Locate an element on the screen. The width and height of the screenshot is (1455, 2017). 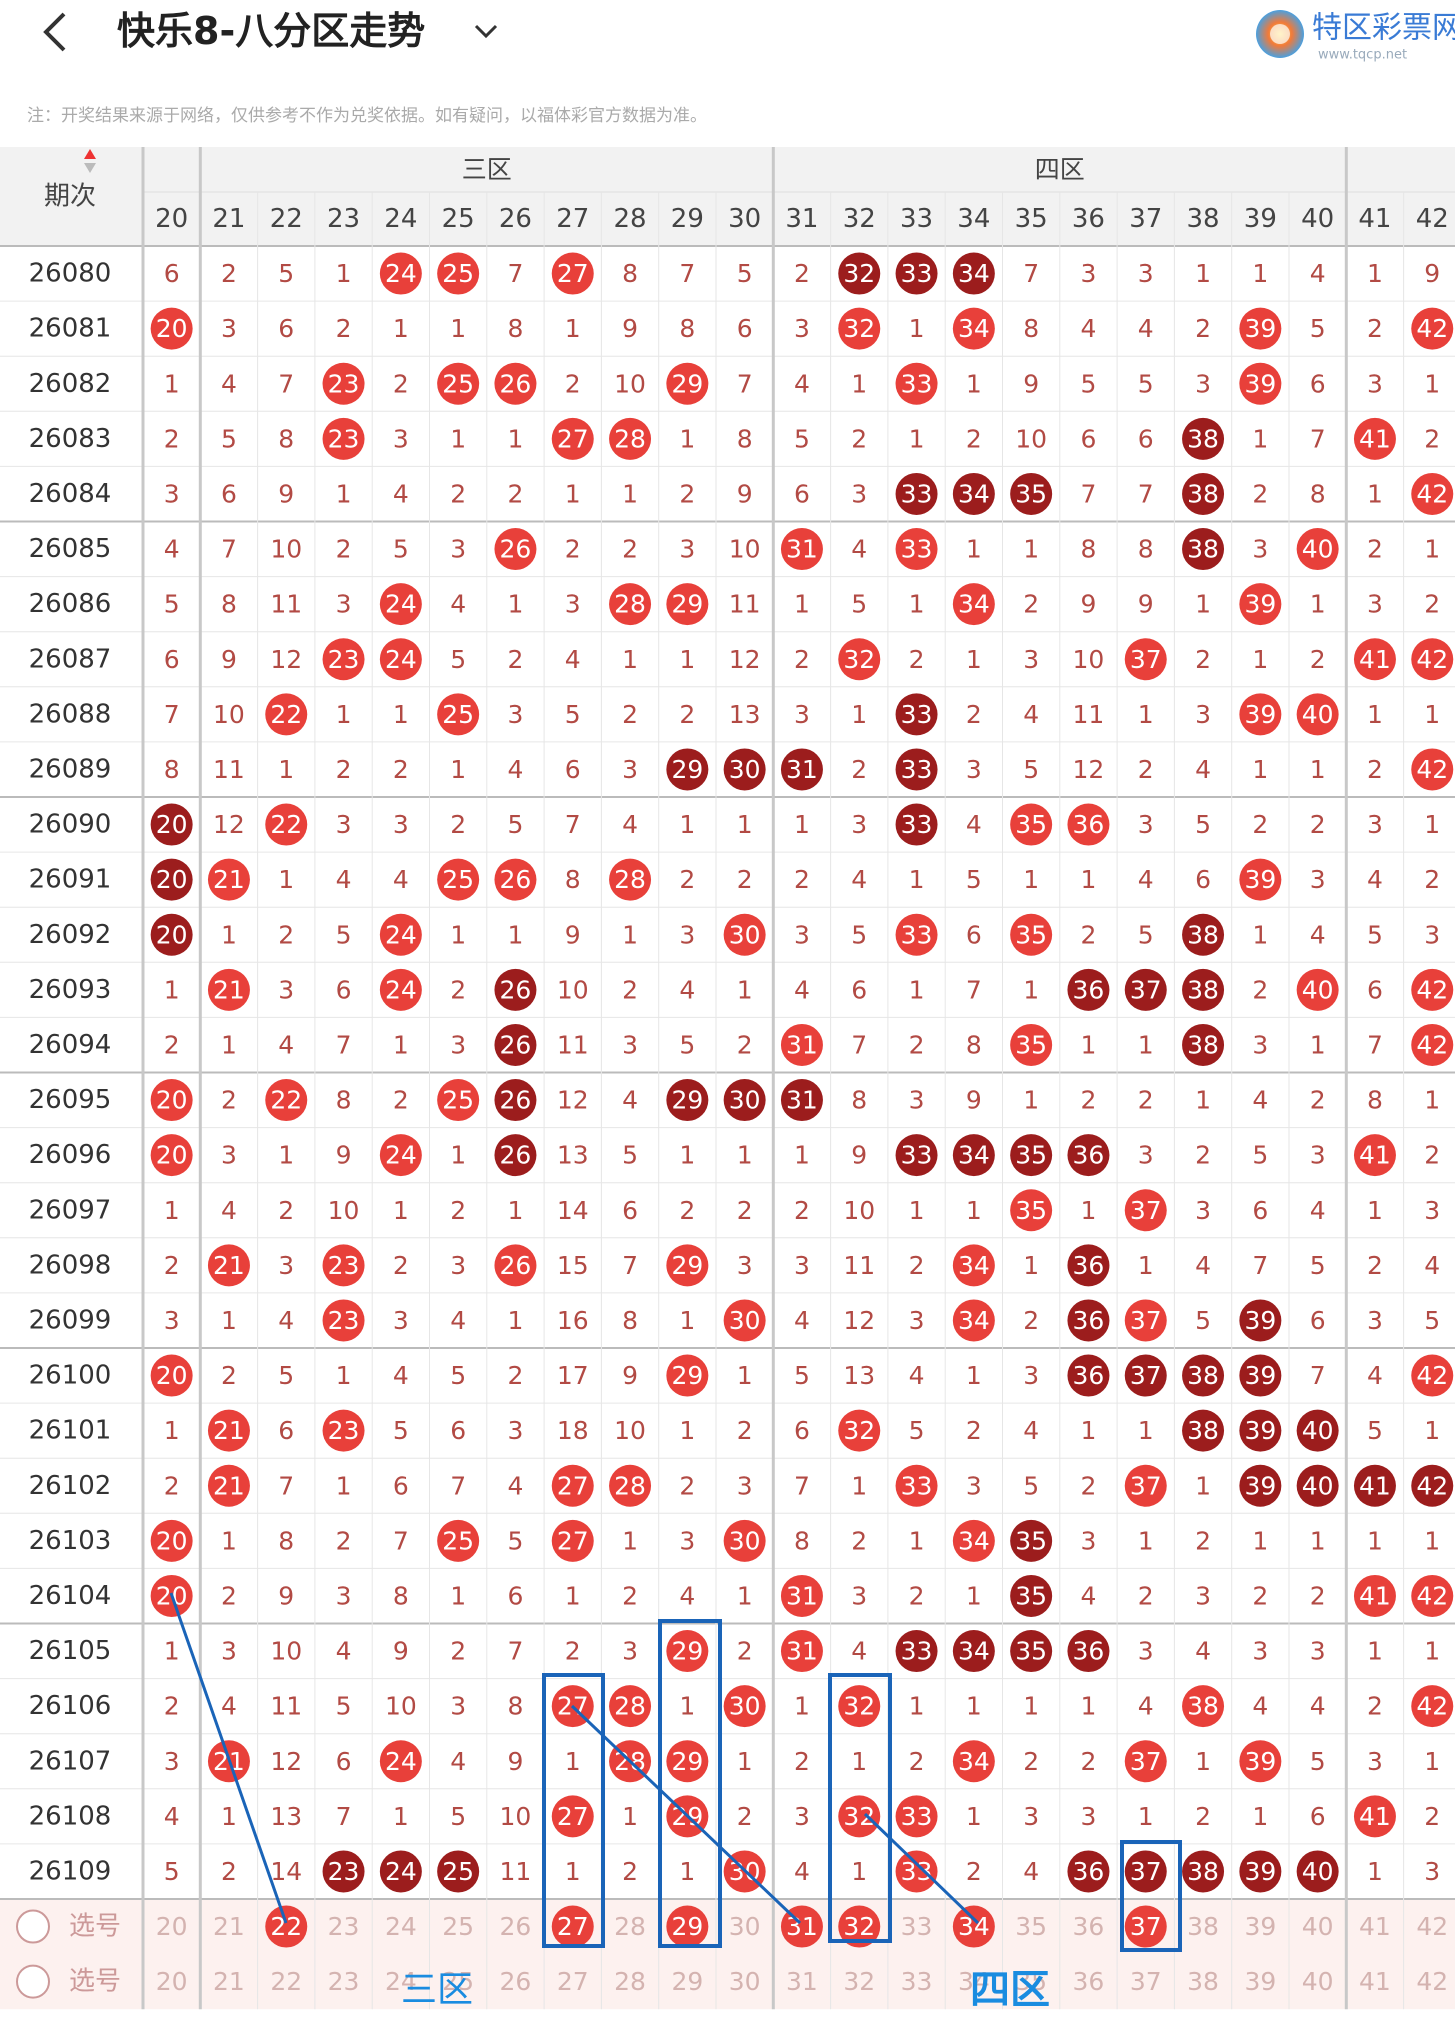
hit-number: 30 is located at coordinates (745, 1320).